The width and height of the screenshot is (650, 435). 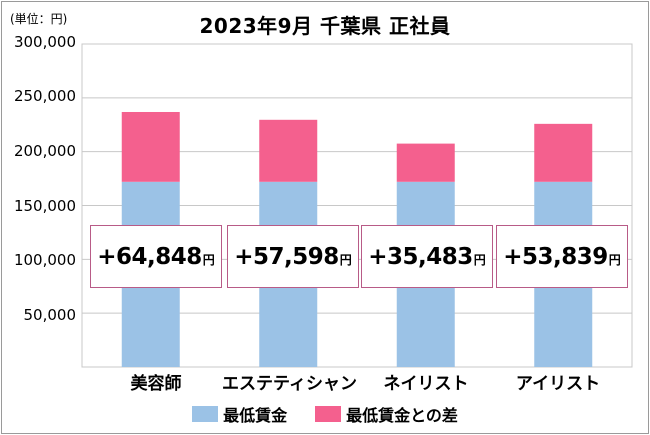 What do you see at coordinates (149, 256) in the screenshot?
I see `difference-value: +64,848` at bounding box center [149, 256].